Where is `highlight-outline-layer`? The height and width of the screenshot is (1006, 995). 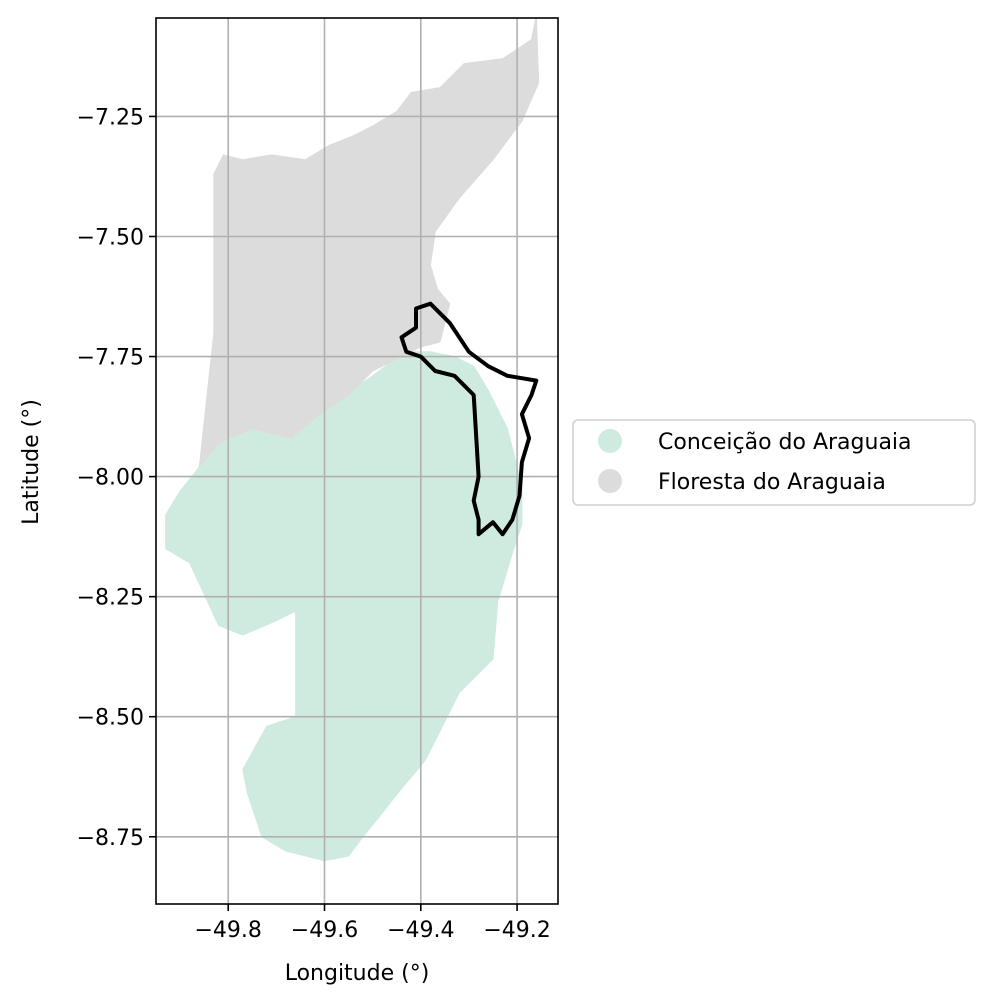
highlight-outline-layer is located at coordinates (469, 419).